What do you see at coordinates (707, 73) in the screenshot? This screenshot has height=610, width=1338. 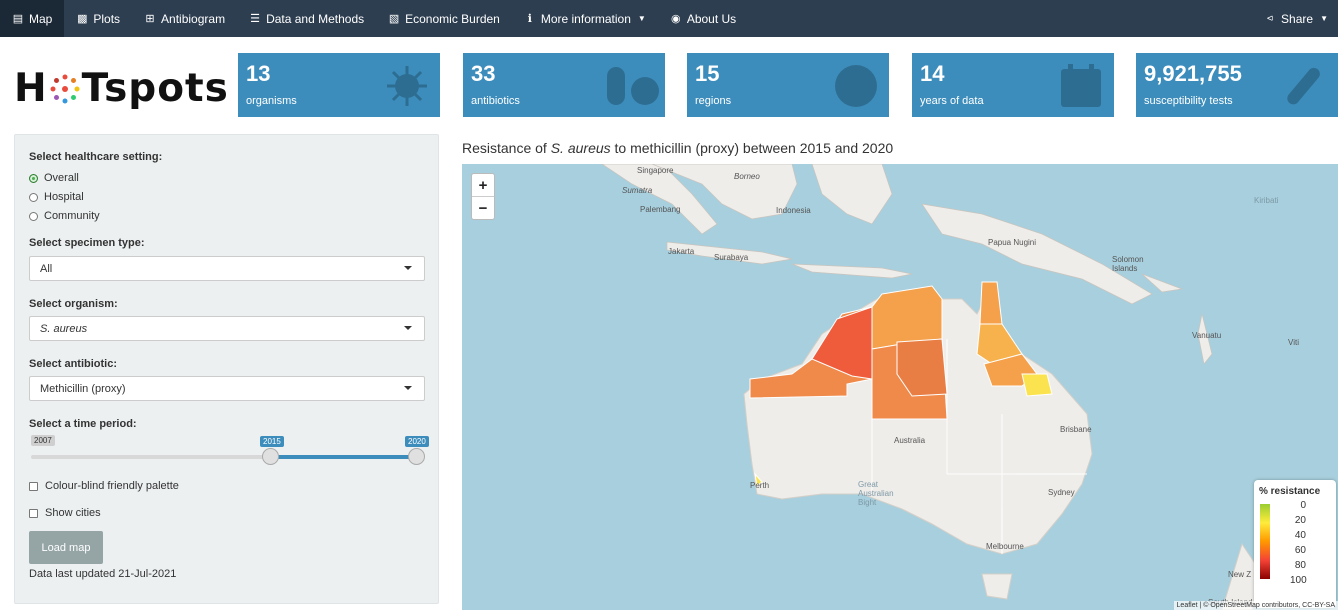 I see `stat-value: 15` at bounding box center [707, 73].